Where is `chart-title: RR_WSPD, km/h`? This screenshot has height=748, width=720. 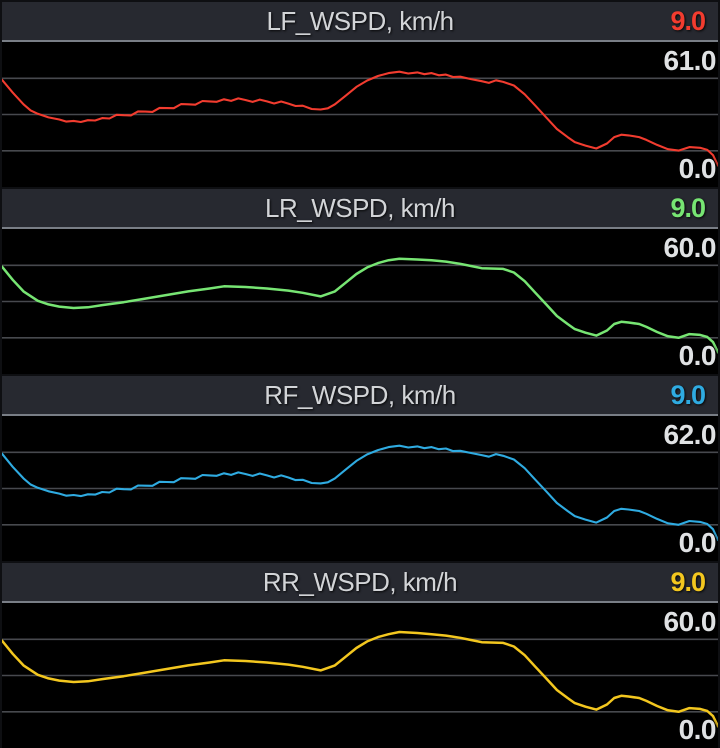 chart-title: RR_WSPD, km/h is located at coordinates (360, 582).